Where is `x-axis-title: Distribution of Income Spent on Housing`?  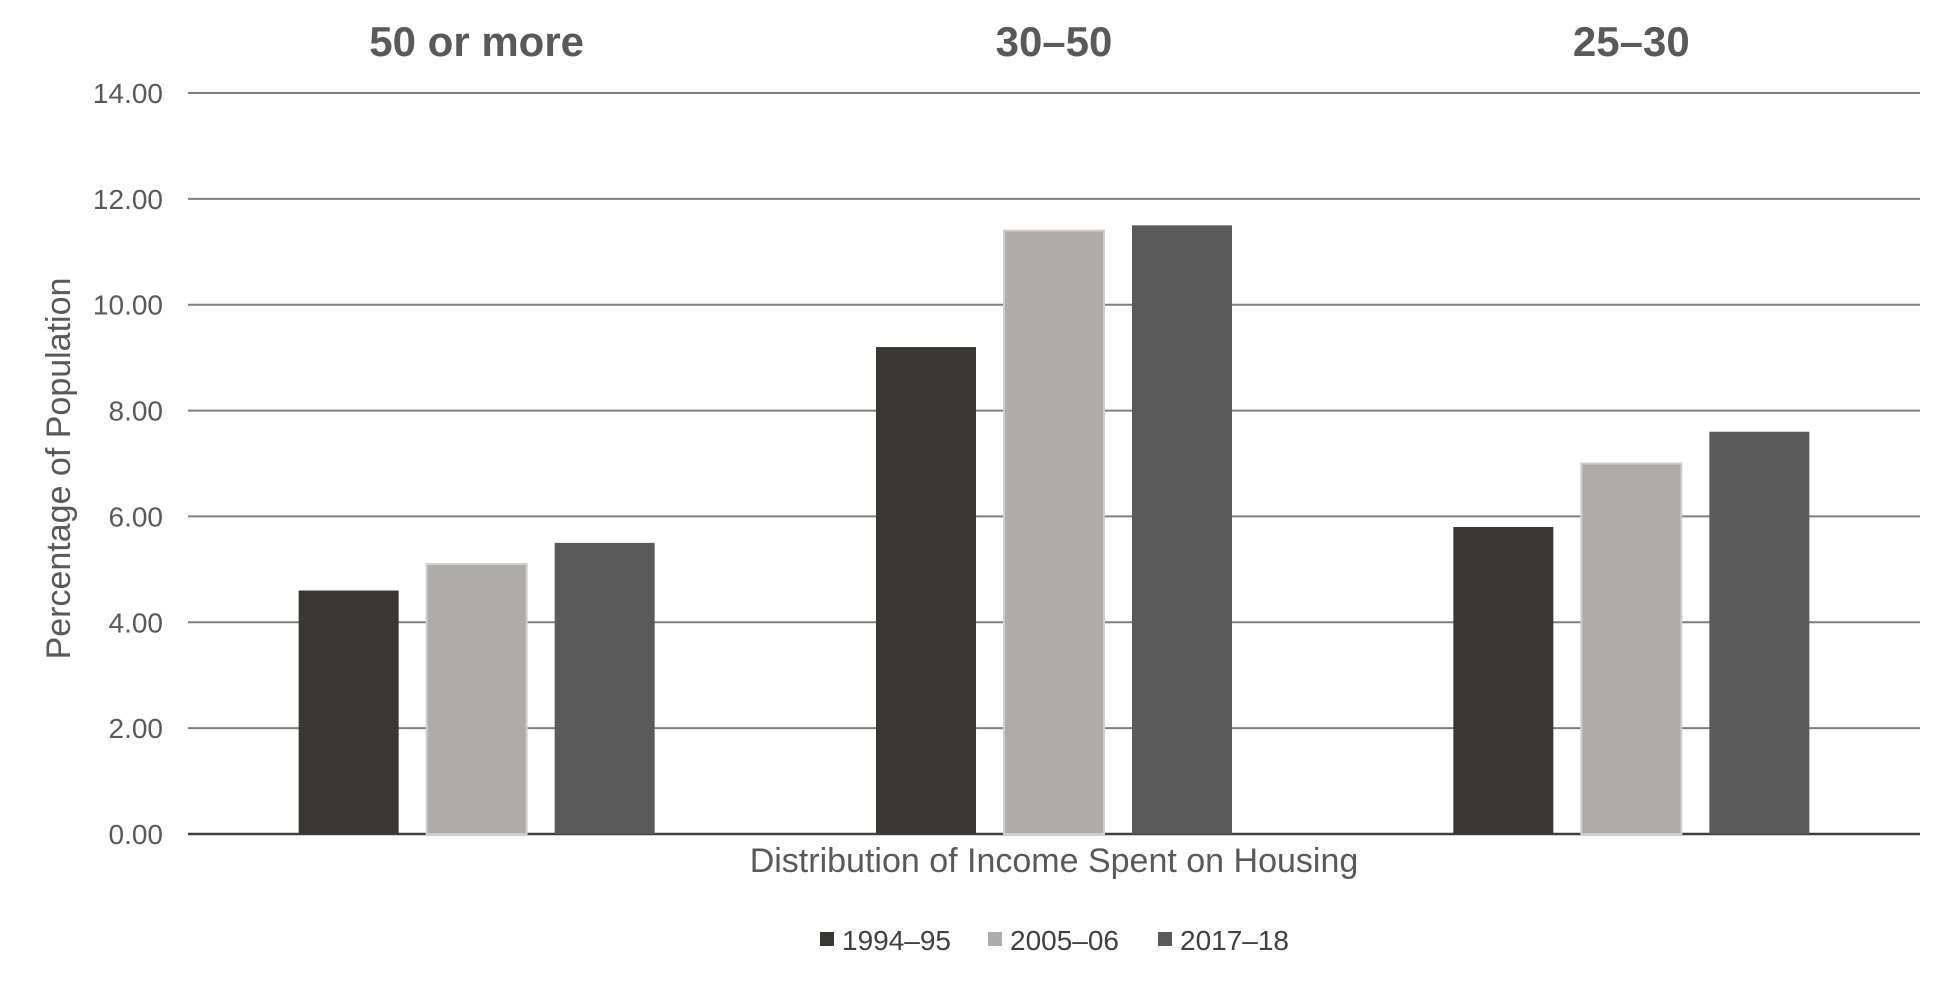
x-axis-title: Distribution of Income Spent on Housing is located at coordinates (1054, 861).